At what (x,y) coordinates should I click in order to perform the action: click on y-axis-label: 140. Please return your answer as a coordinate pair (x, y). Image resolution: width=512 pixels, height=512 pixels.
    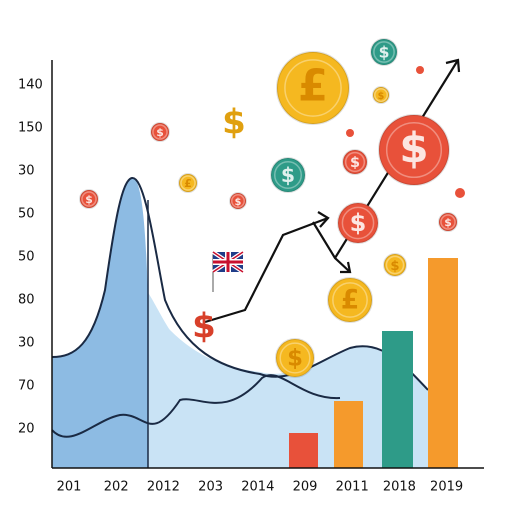
    Looking at the image, I should click on (30, 85).